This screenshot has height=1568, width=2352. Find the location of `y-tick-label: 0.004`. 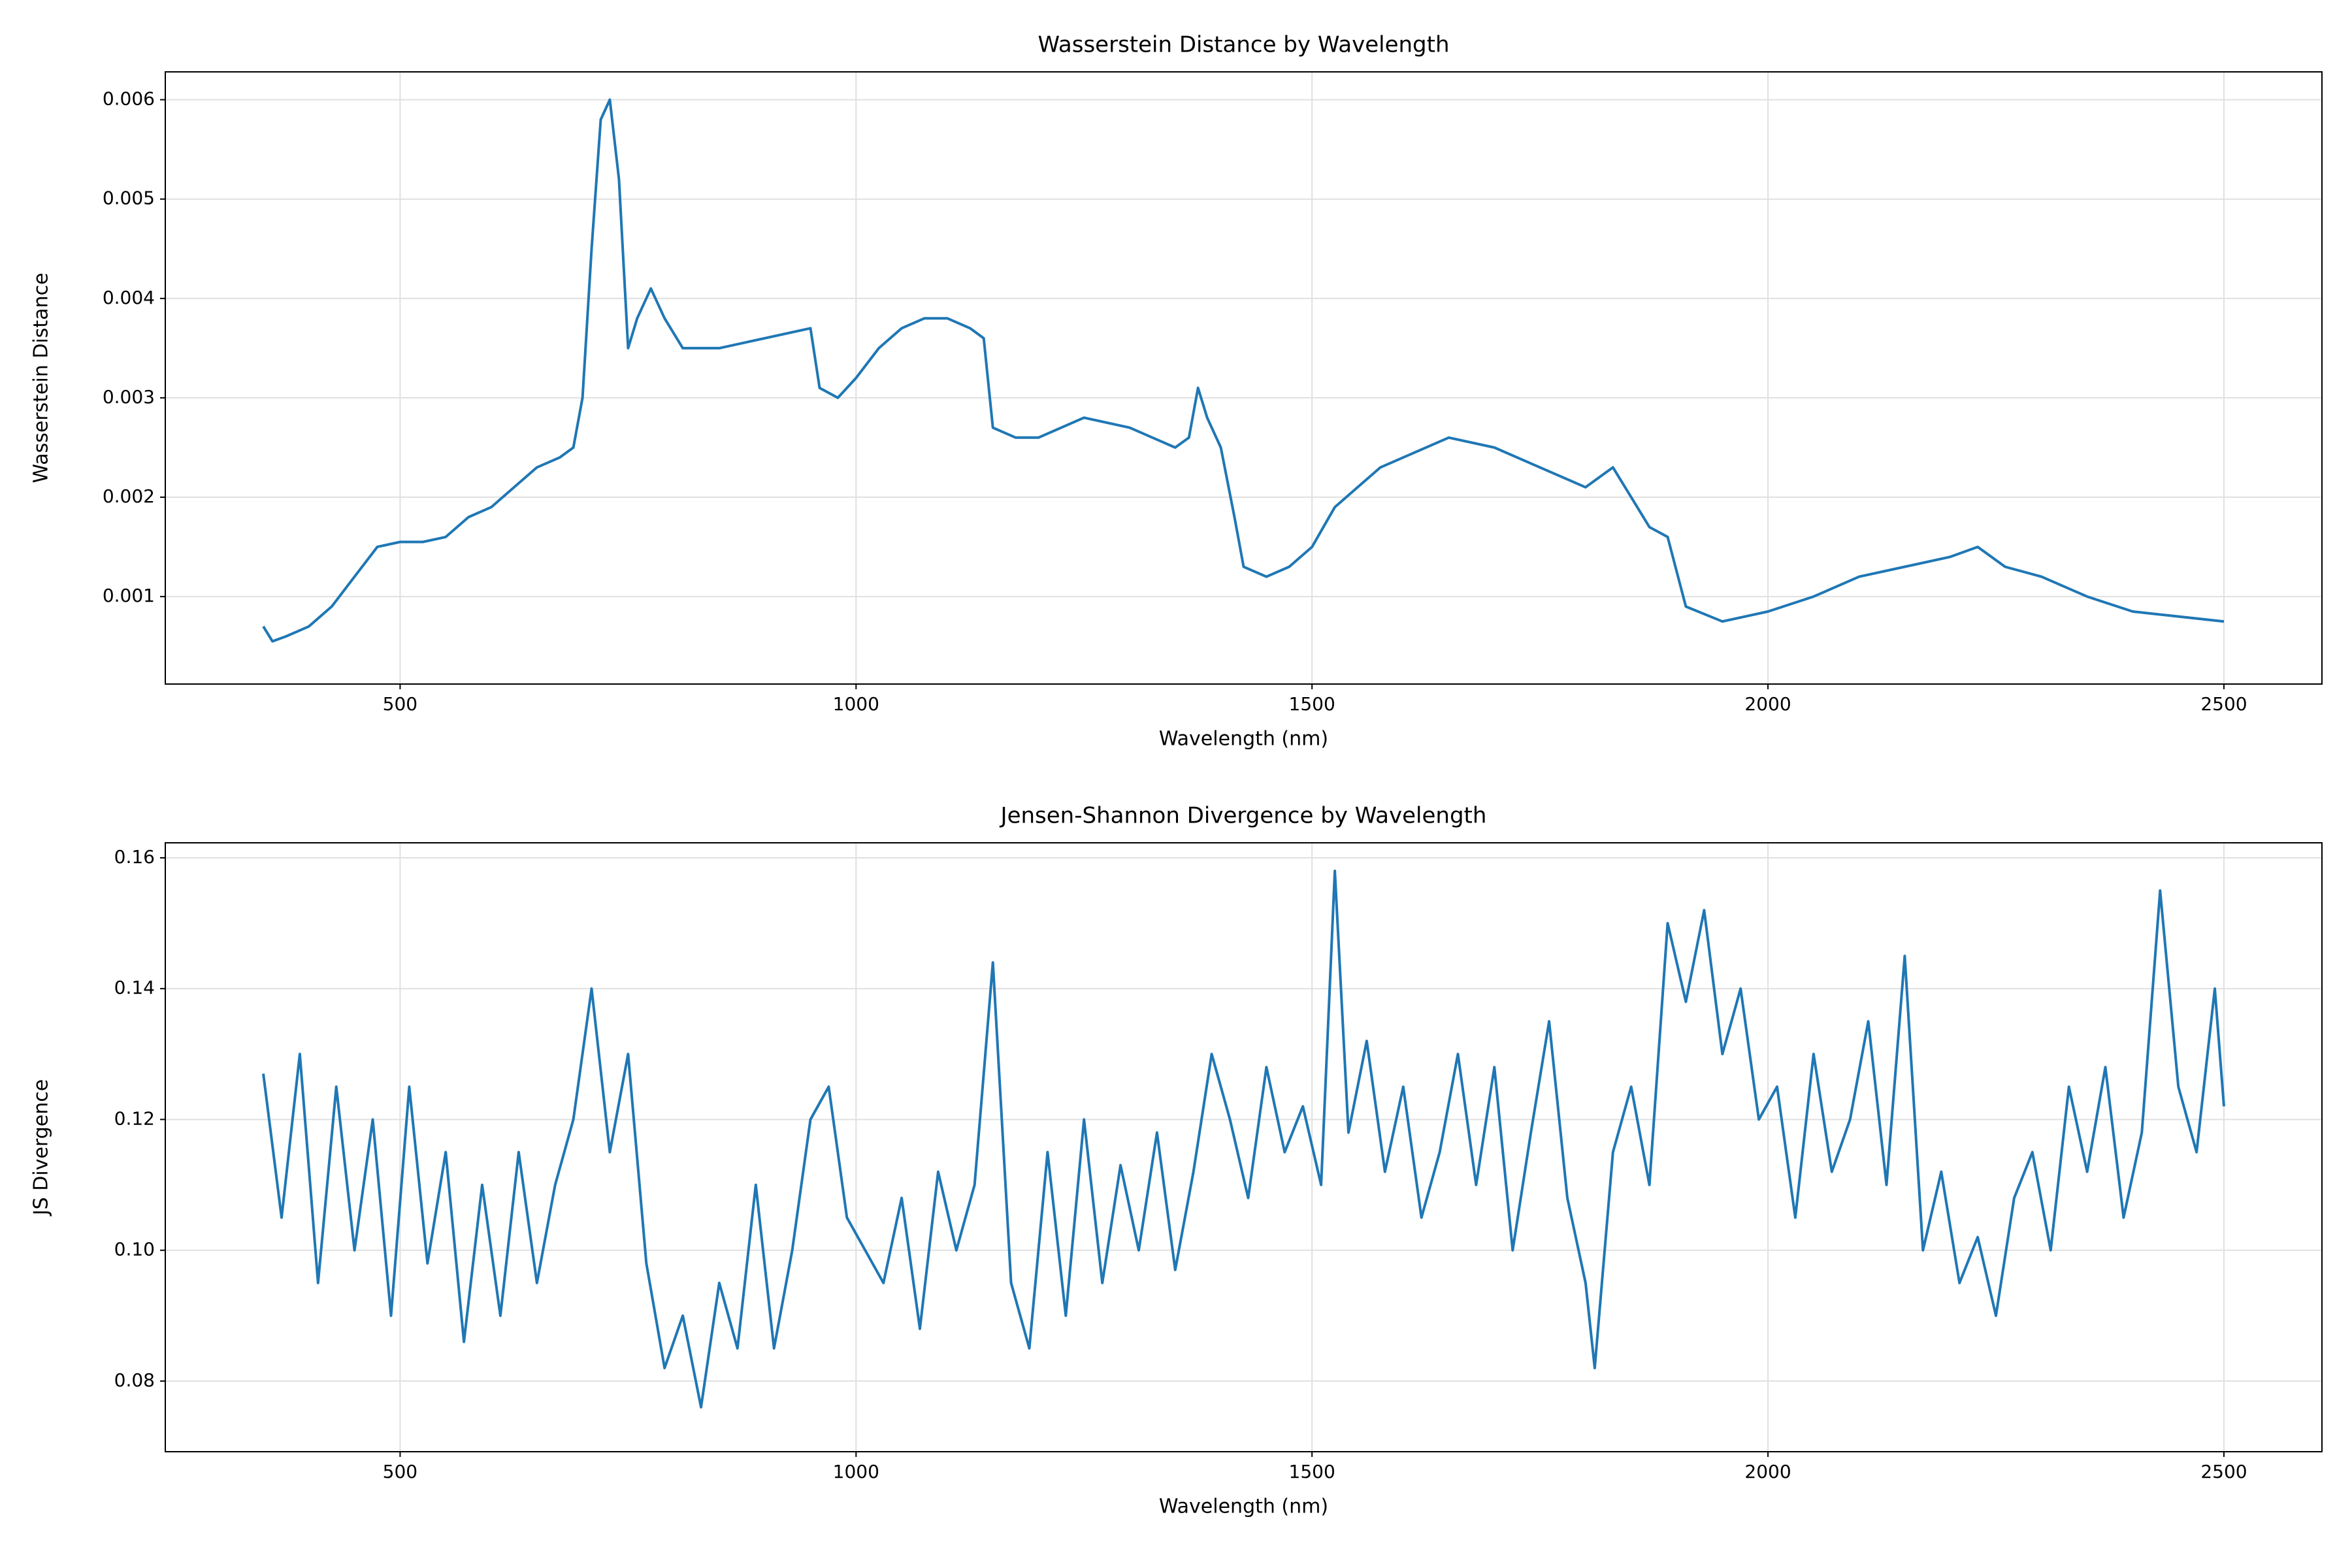

y-tick-label: 0.004 is located at coordinates (129, 297).